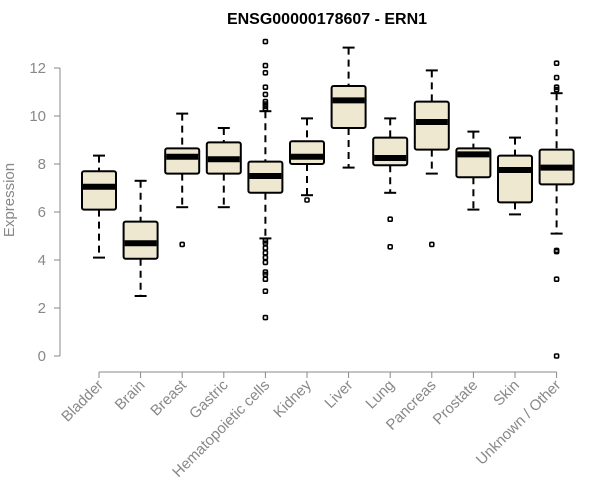 This screenshot has width=600, height=500. Describe the element at coordinates (506, 393) in the screenshot. I see `x-tick-label: Skin` at that location.